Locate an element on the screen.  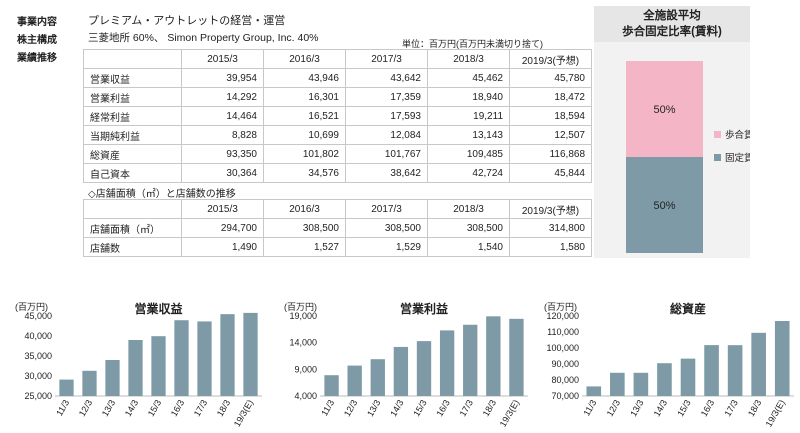
ratio-legend-label: 歩合賃料 is located at coordinates (737, 135).